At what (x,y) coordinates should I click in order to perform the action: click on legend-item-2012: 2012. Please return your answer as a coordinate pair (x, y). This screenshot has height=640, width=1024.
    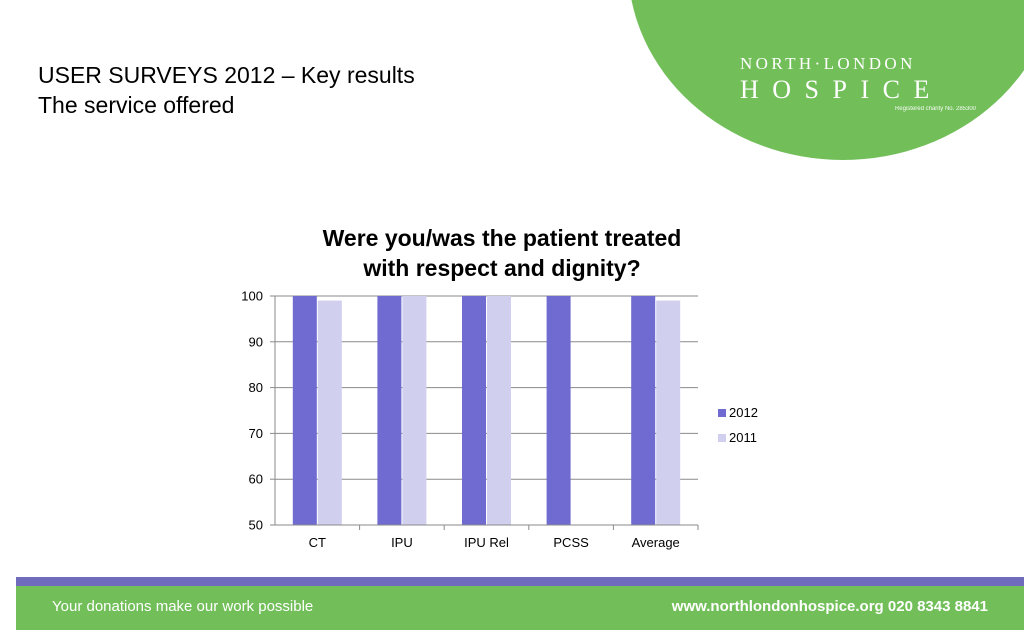
    Looking at the image, I should click on (738, 412).